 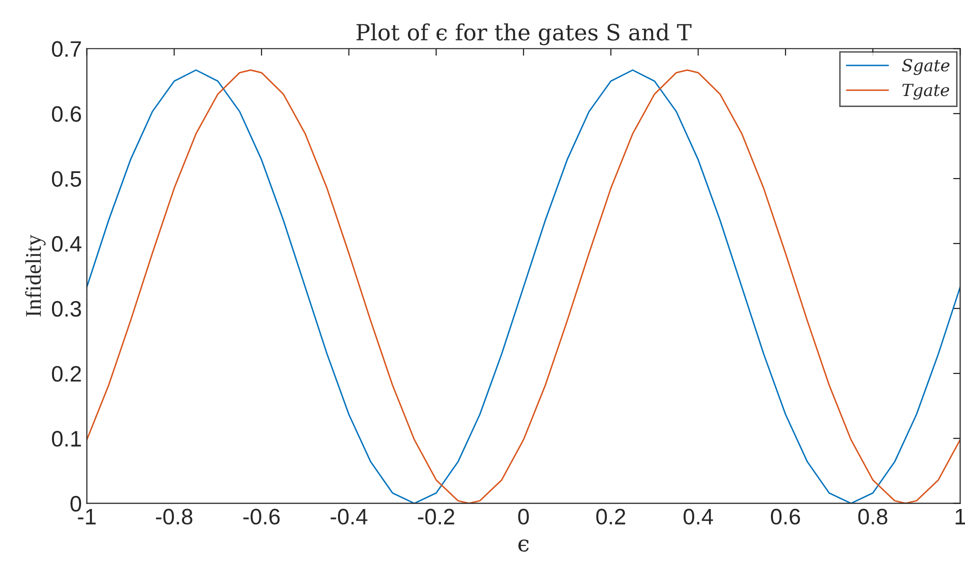 What do you see at coordinates (960, 516) in the screenshot?
I see `x-tick-label: 1` at bounding box center [960, 516].